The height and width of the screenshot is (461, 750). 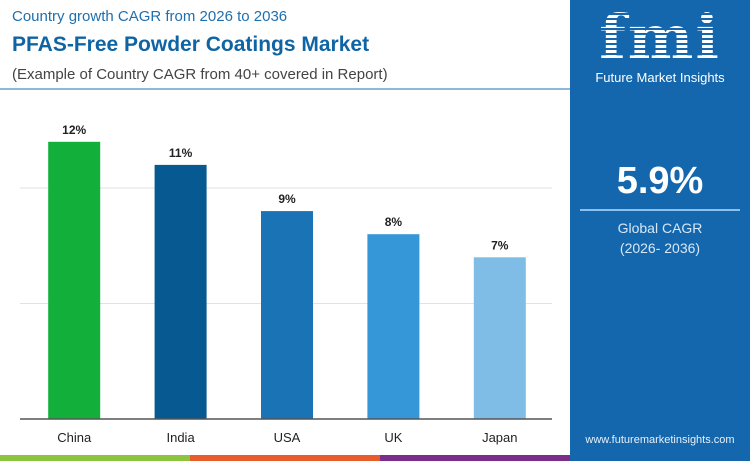 What do you see at coordinates (180, 437) in the screenshot?
I see `x-tick-label: India` at bounding box center [180, 437].